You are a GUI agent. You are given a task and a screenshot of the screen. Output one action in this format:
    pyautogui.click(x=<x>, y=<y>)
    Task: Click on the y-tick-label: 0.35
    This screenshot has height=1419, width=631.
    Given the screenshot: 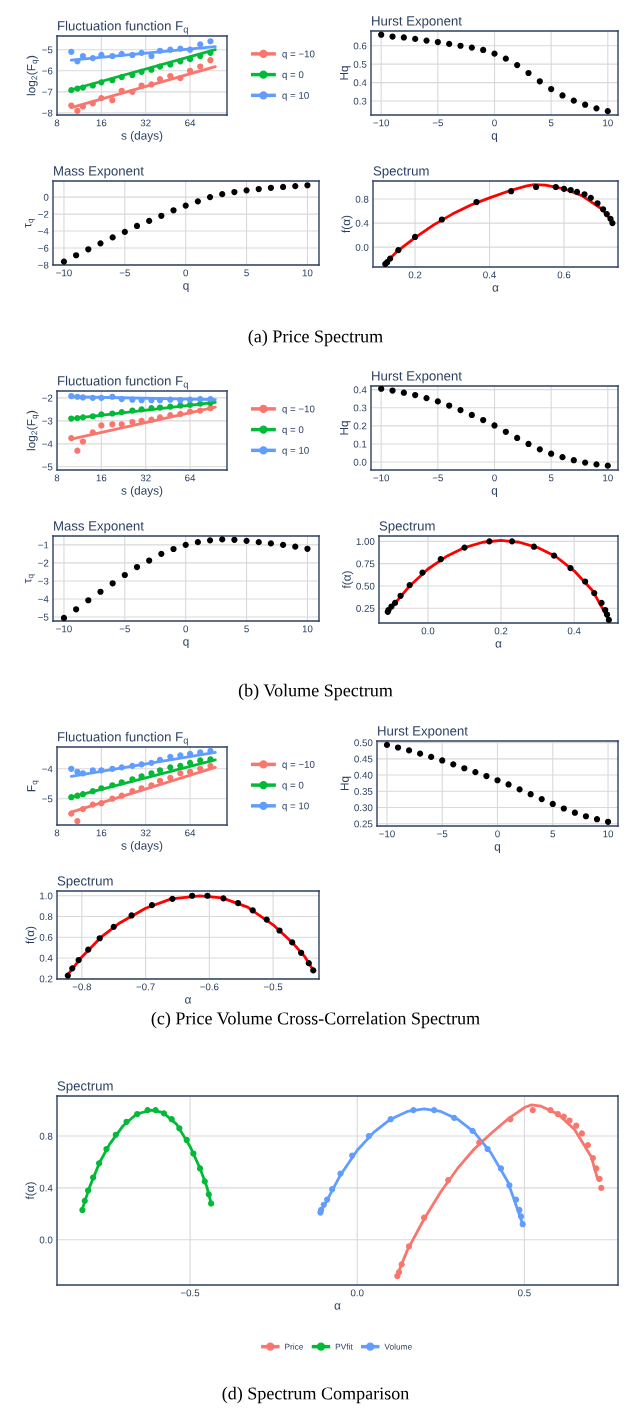 What is the action you would take?
    pyautogui.click(x=363, y=791)
    